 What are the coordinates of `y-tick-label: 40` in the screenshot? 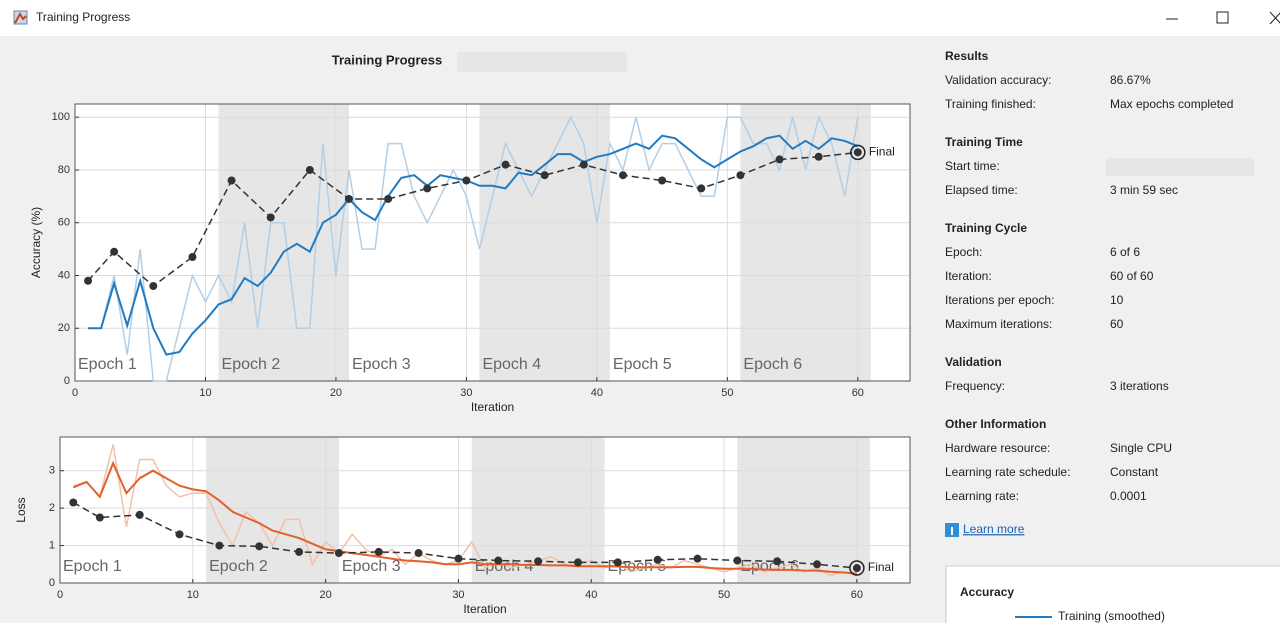 It's located at (64, 275).